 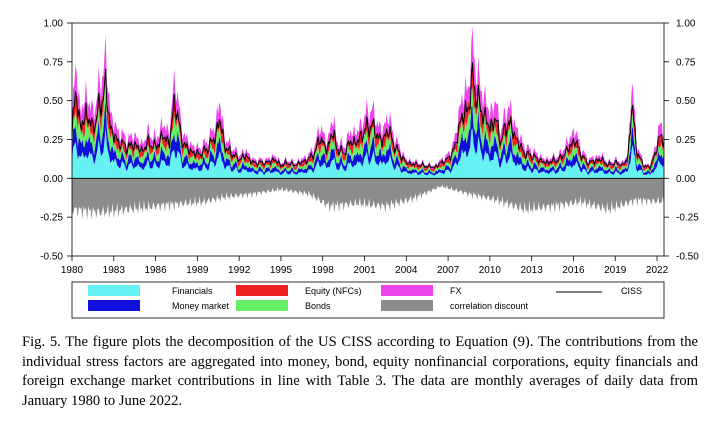 What do you see at coordinates (333, 291) in the screenshot?
I see `legend-label-equity-nfcs: Equity (NFCs)` at bounding box center [333, 291].